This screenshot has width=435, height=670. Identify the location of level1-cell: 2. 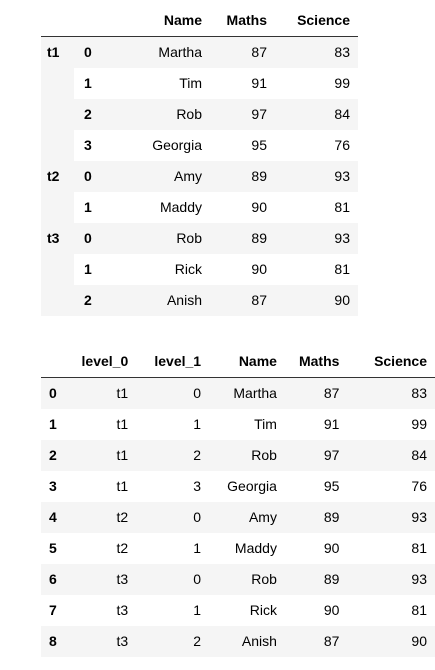
(173, 641).